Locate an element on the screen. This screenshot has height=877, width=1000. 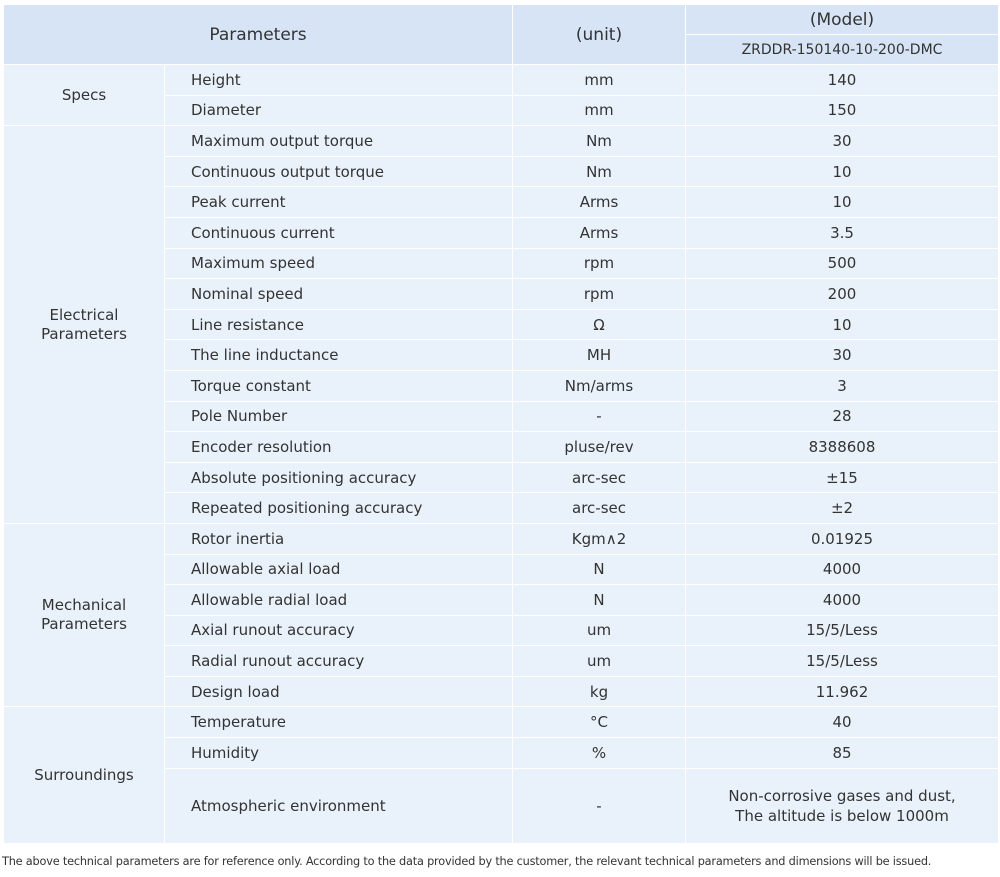
table-row: Continuous output torque Nm 10 is located at coordinates (501, 171).